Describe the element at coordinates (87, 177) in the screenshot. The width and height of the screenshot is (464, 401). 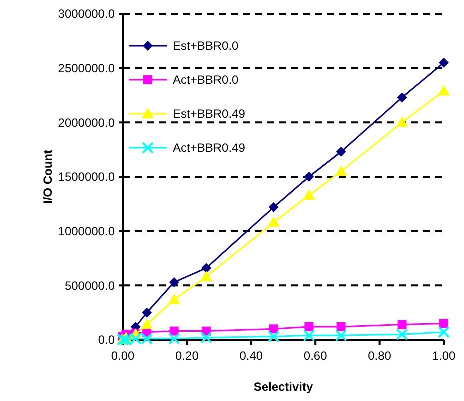
I see `y-tick-label: 1500000.0` at that location.